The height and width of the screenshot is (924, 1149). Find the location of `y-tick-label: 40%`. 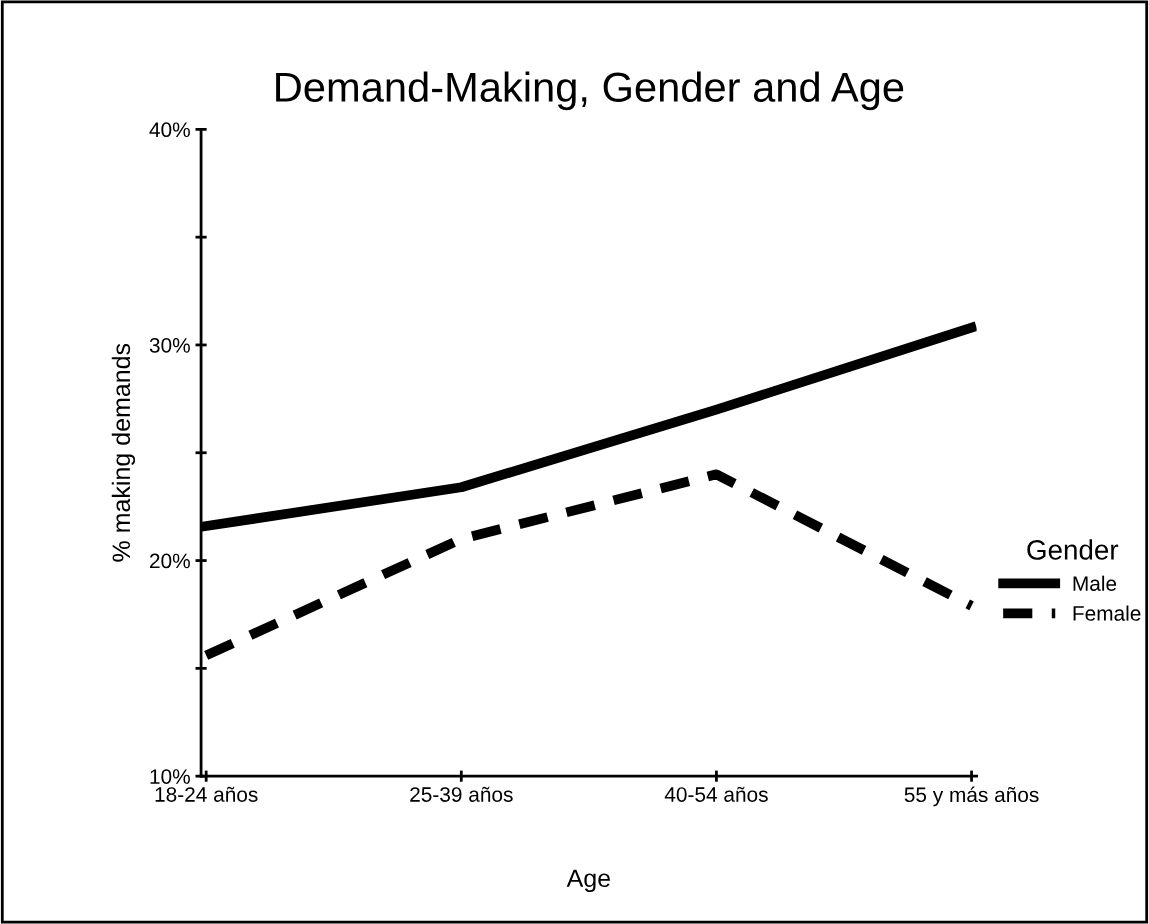

y-tick-label: 40% is located at coordinates (169, 130).